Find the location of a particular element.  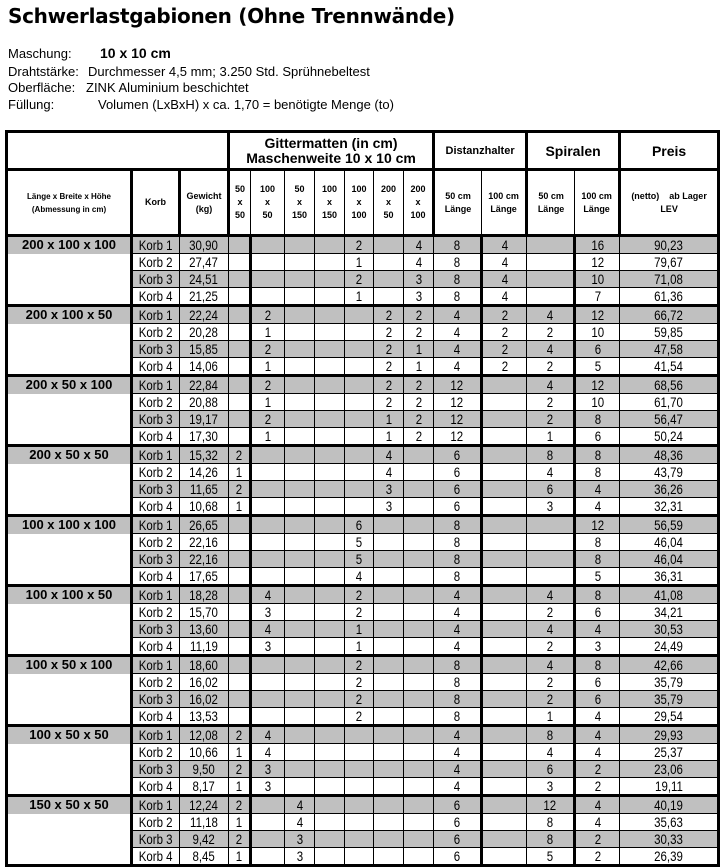

matte-50x150-value: 3 is located at coordinates (299, 856).